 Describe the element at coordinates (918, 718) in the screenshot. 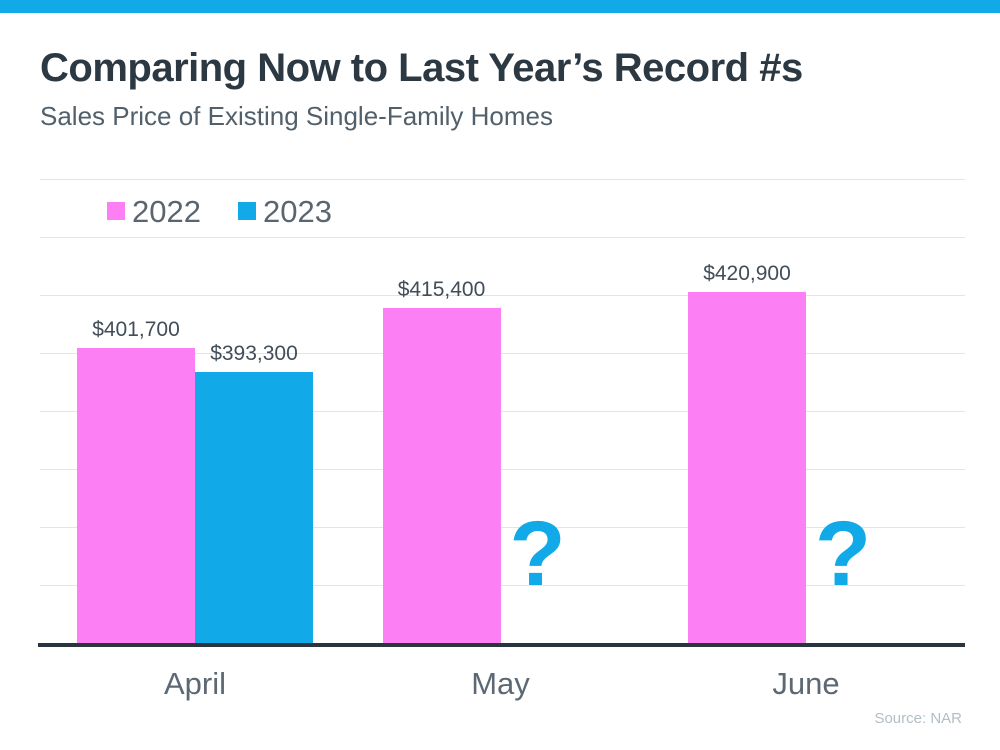

I see `source-attribution: Source: NAR` at that location.